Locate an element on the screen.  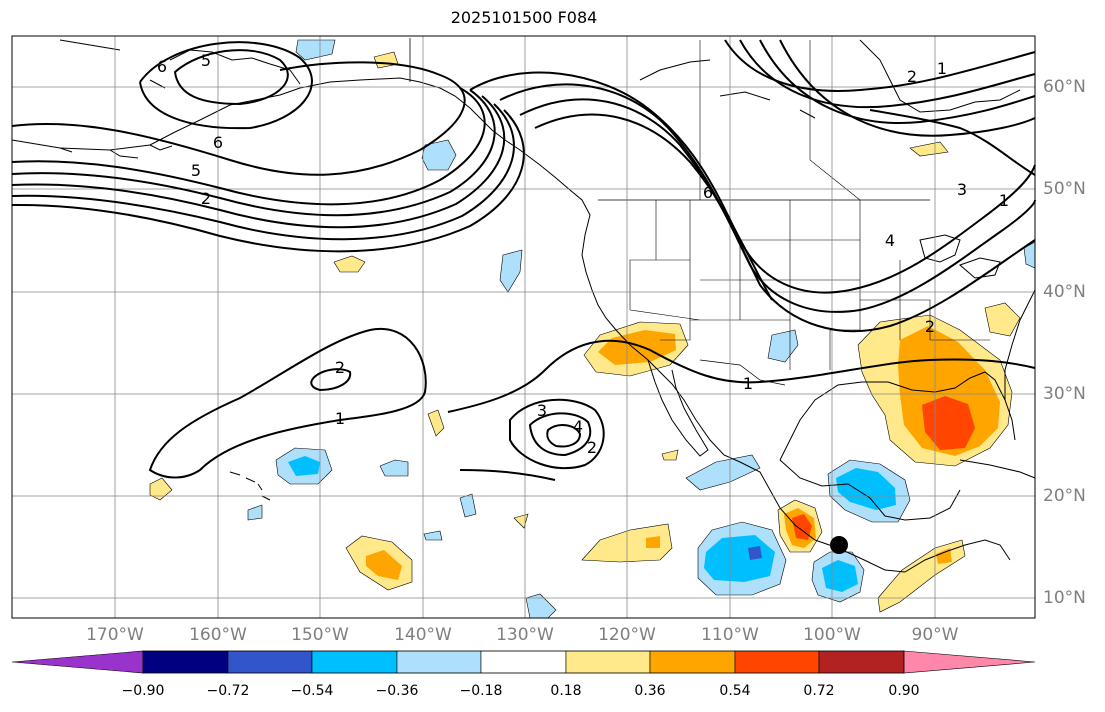
colorbar-tick-label: 0.36 is located at coordinates (650, 691).